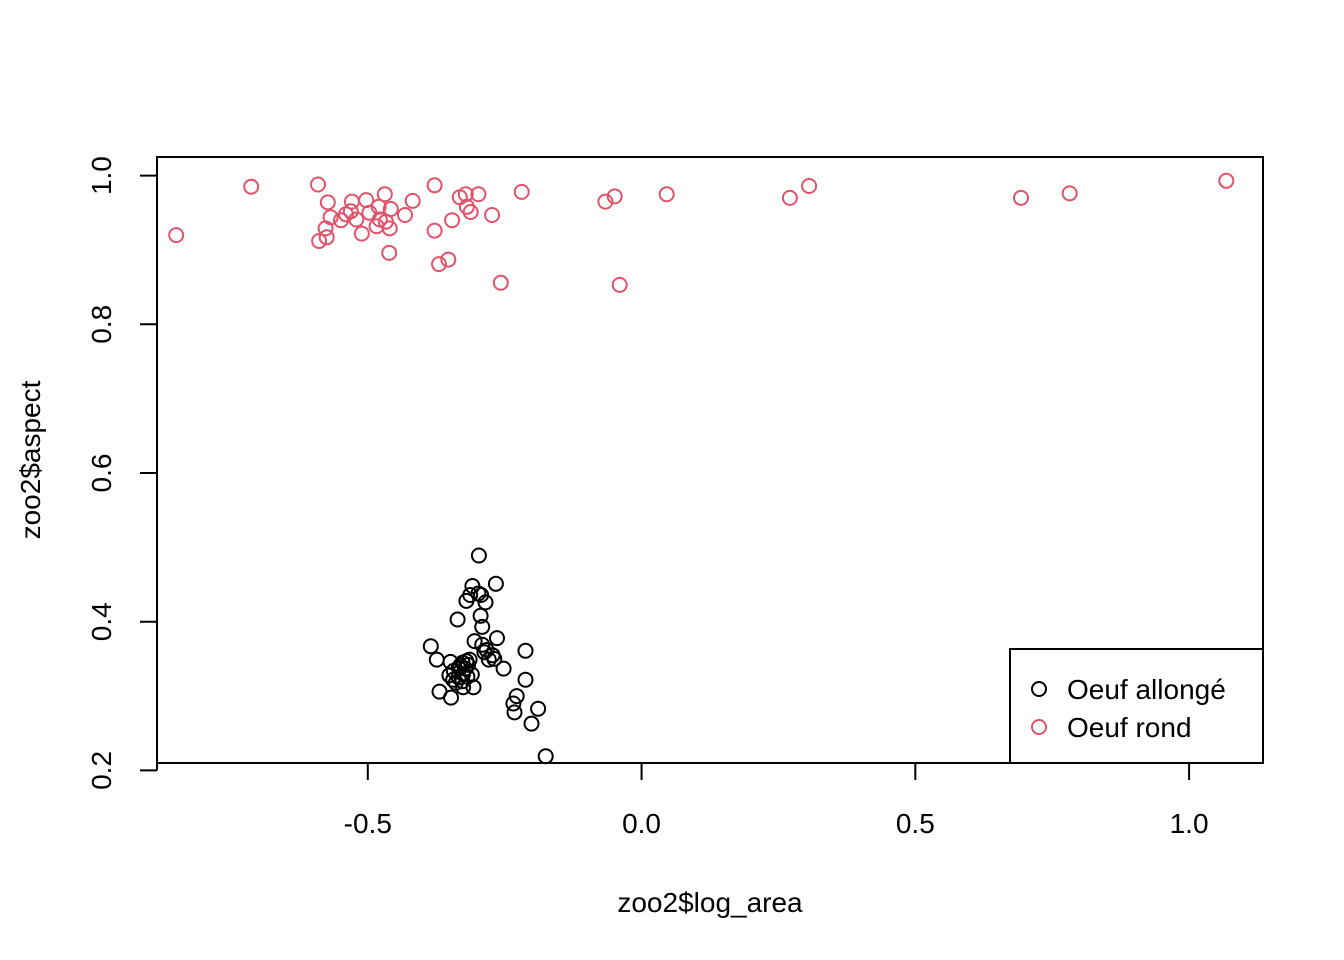 This screenshot has width=1344, height=960. I want to click on legend-label-oeuf-allonge: Oeuf allongé, so click(1146, 689).